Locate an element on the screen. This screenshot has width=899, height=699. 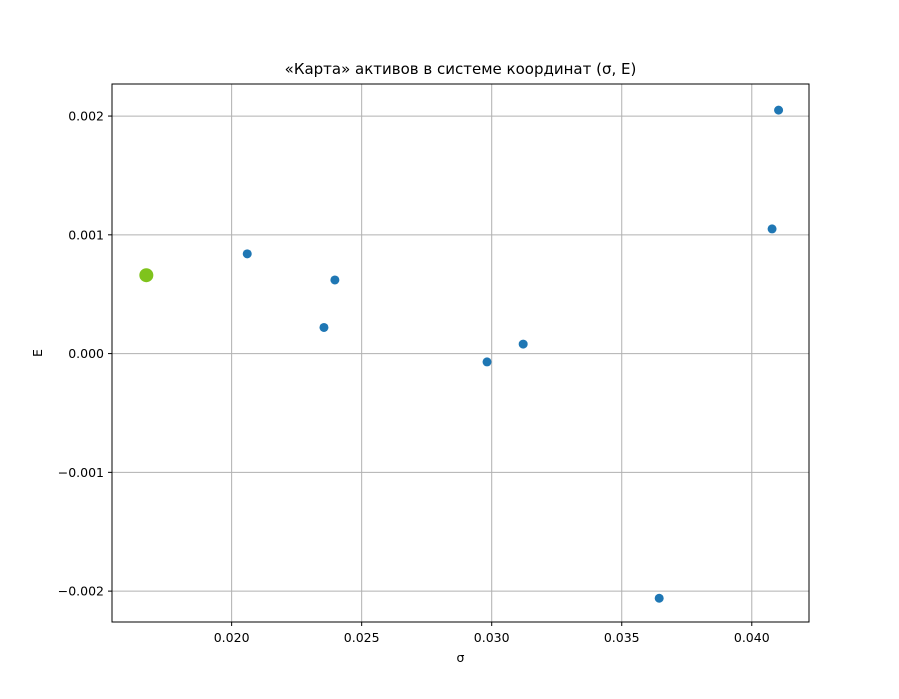
y-tick-label: −0.002 is located at coordinates (81, 591).